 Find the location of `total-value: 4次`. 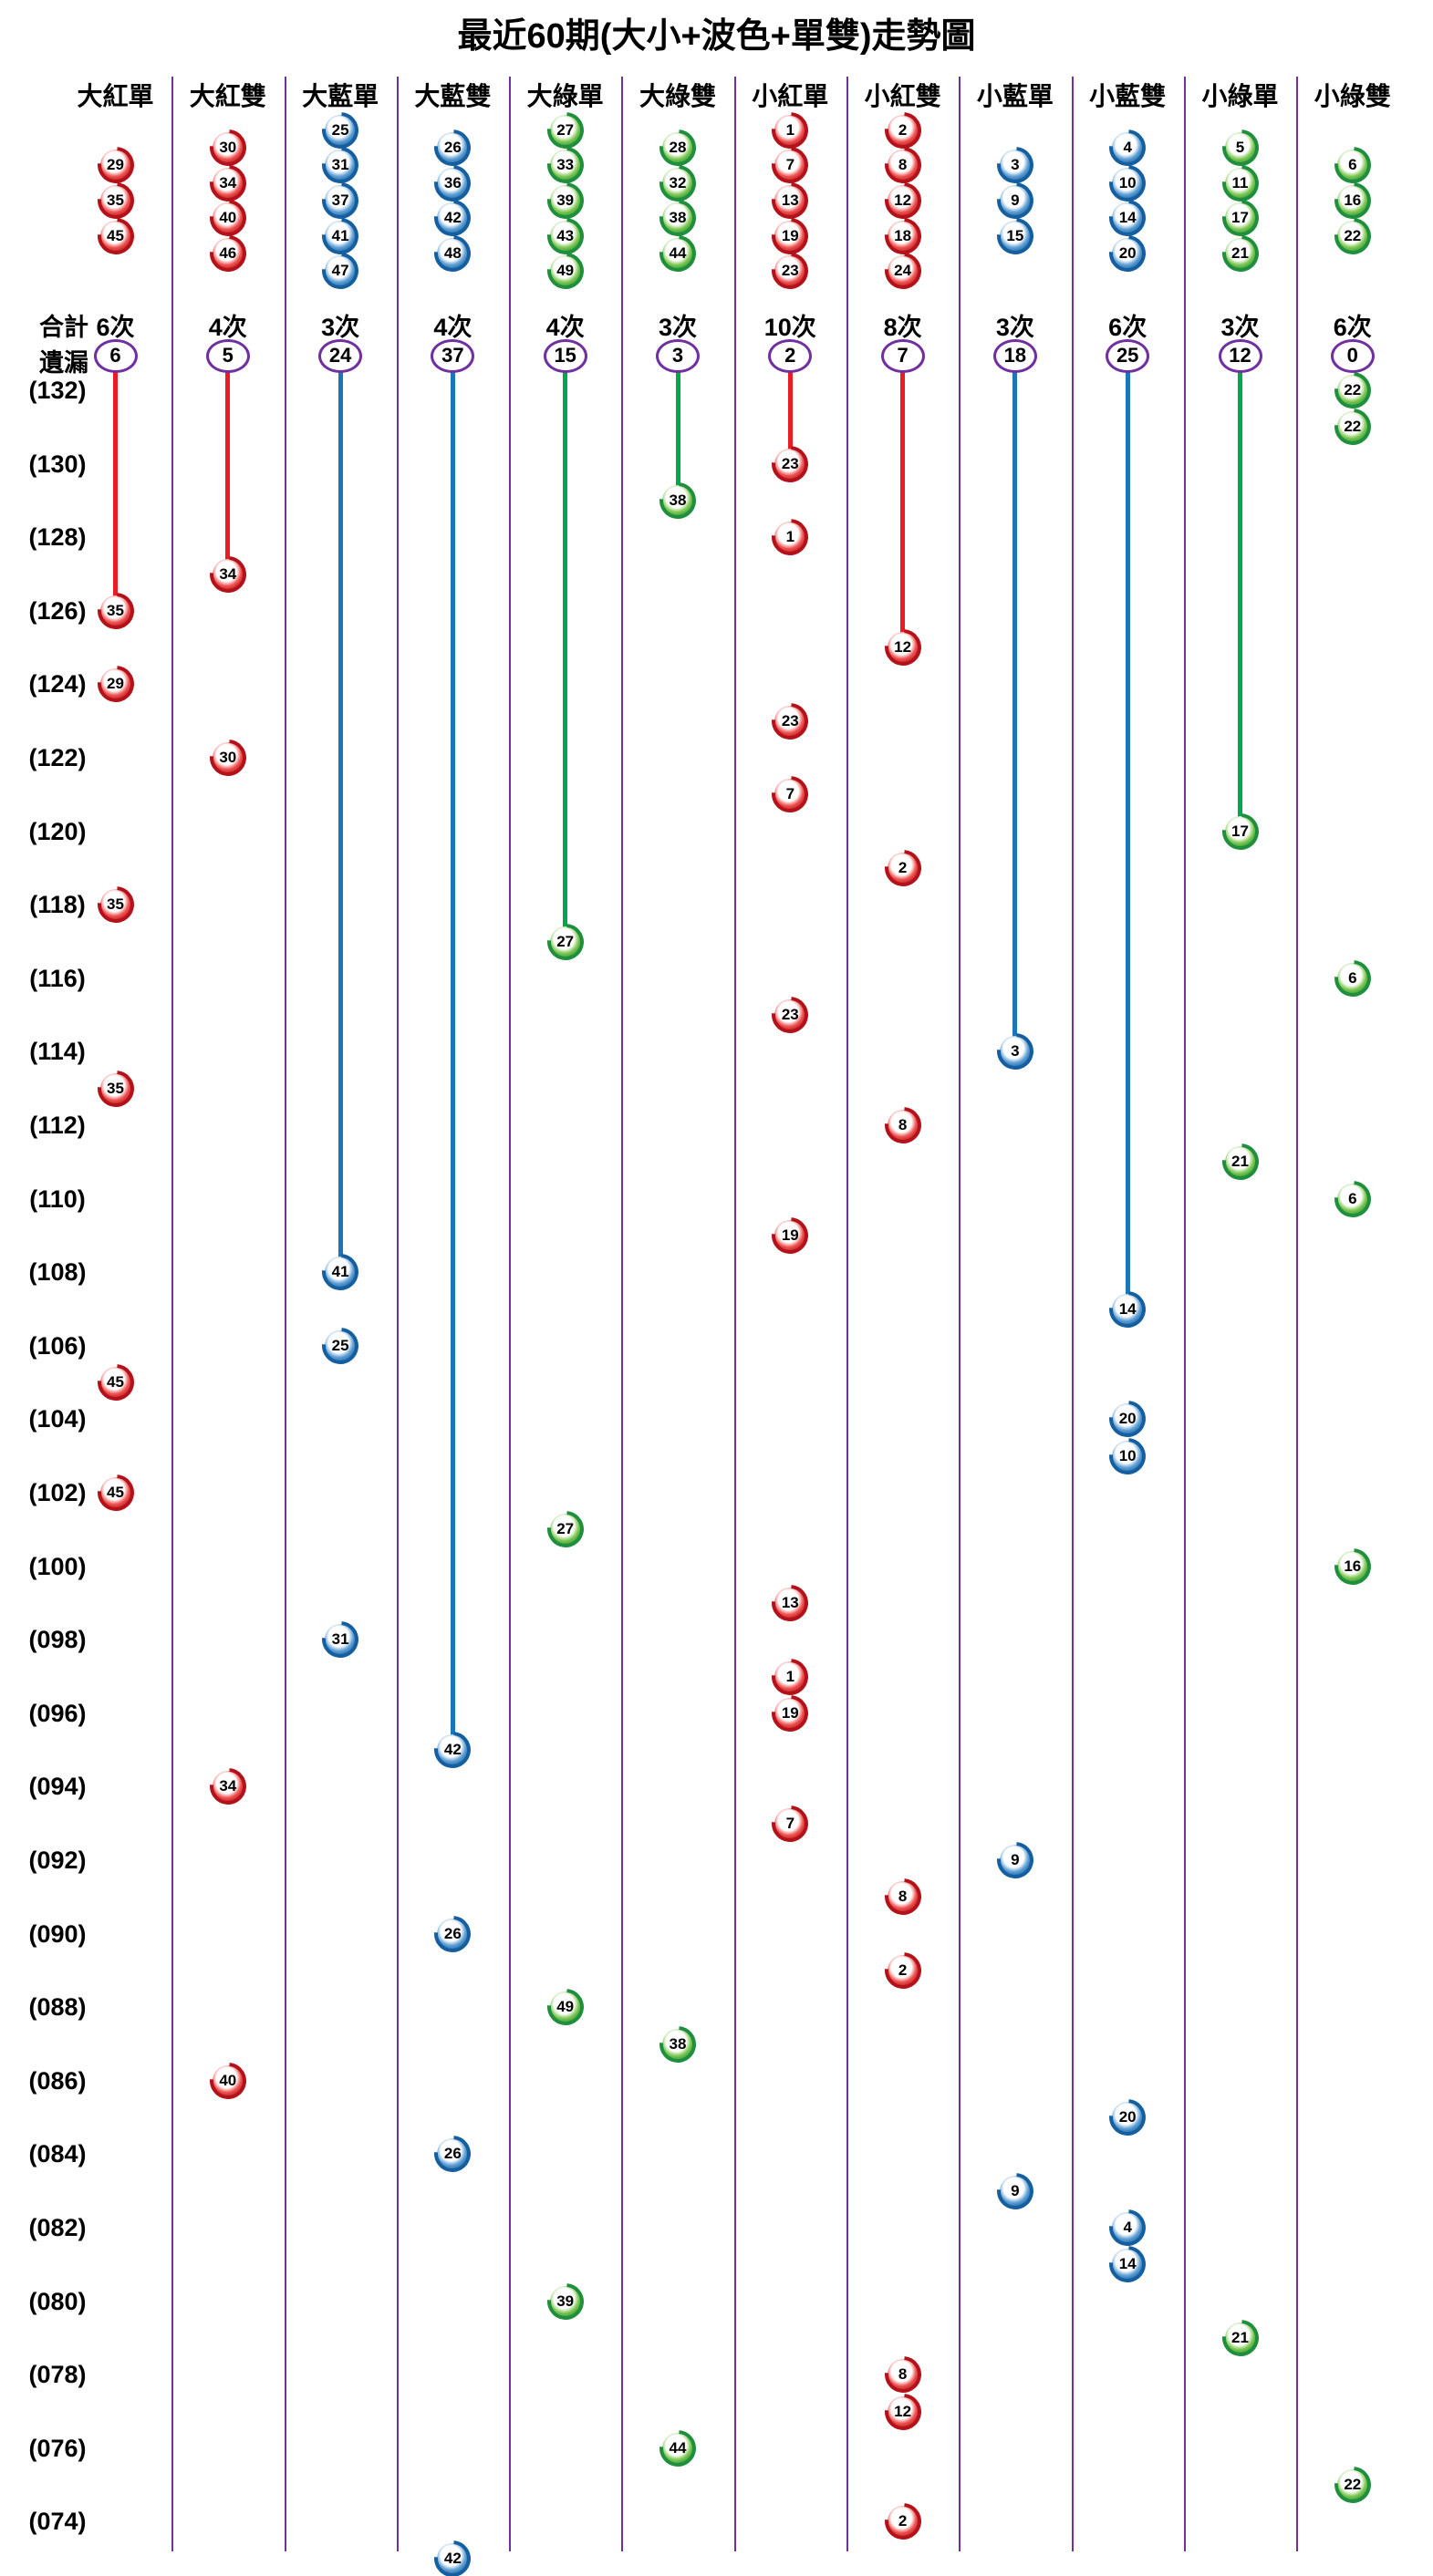

total-value: 4次 is located at coordinates (565, 327).